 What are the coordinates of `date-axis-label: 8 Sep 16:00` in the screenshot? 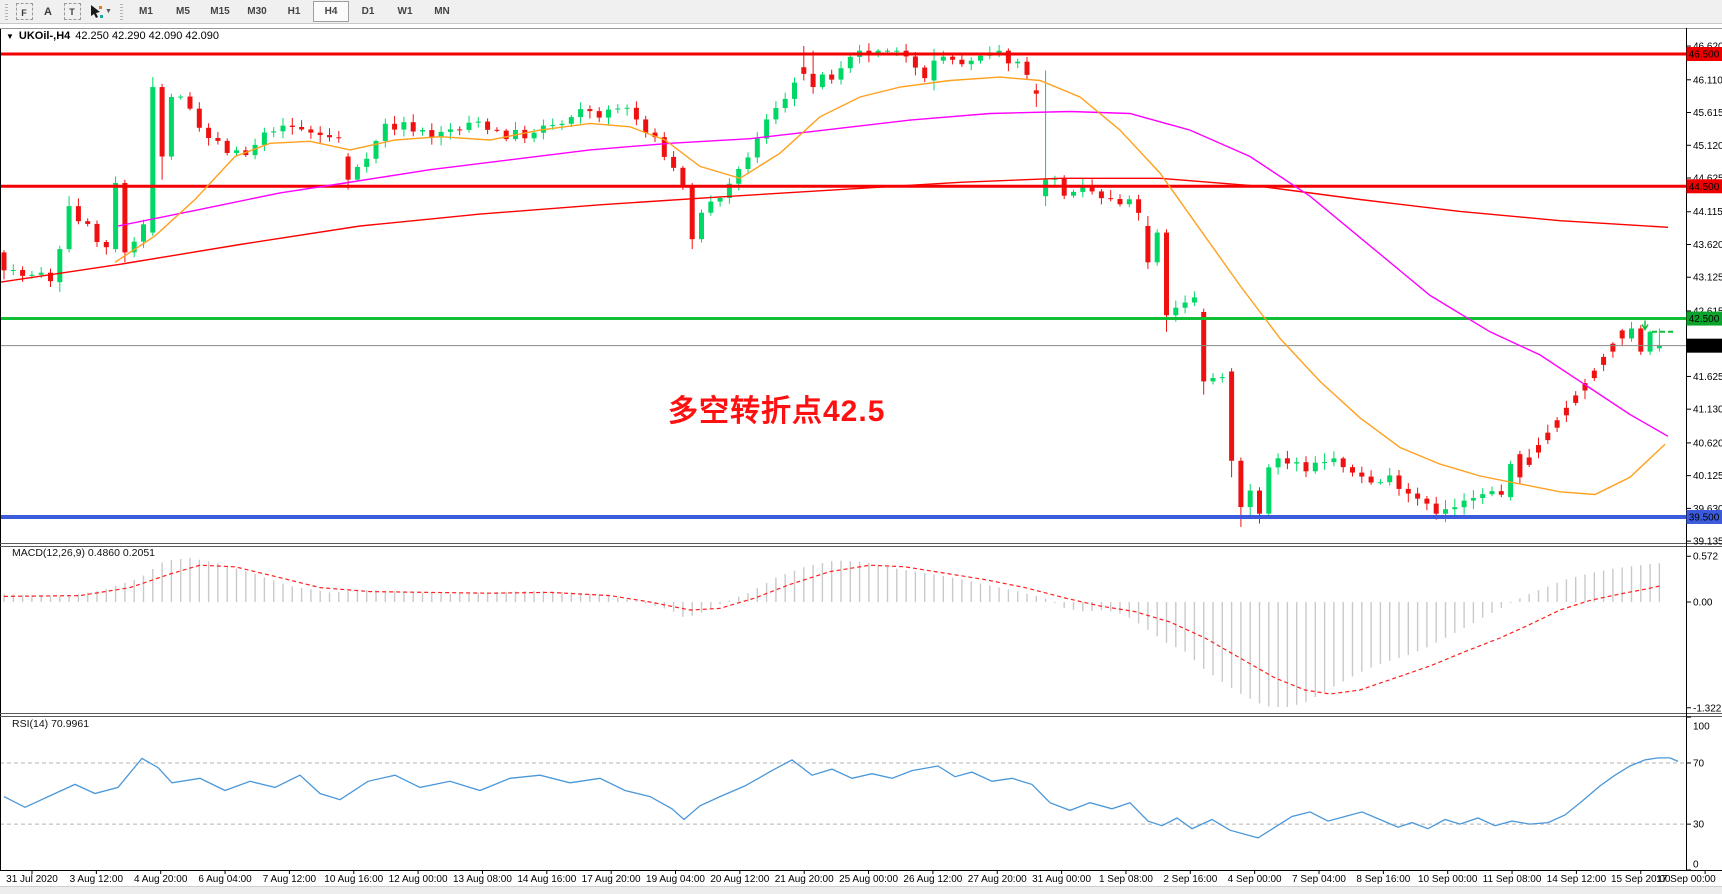 It's located at (1383, 879).